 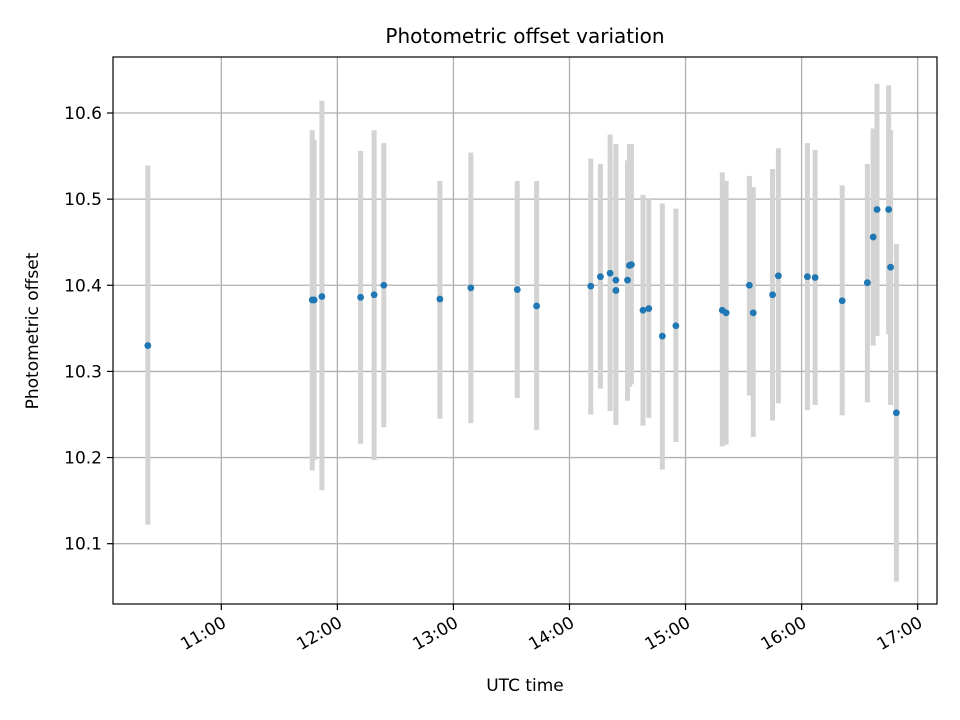 I want to click on y-tick-label: 10.1, so click(x=83, y=545).